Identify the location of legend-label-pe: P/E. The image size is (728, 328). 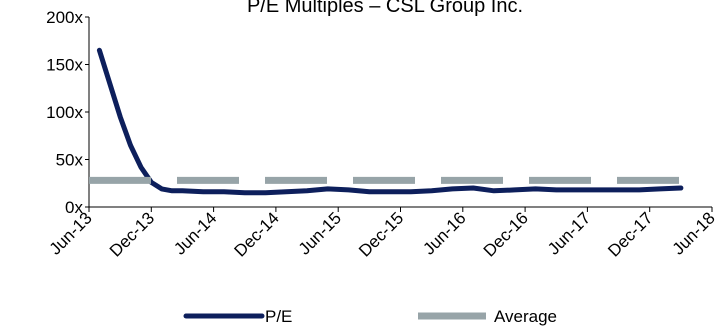
(278, 316).